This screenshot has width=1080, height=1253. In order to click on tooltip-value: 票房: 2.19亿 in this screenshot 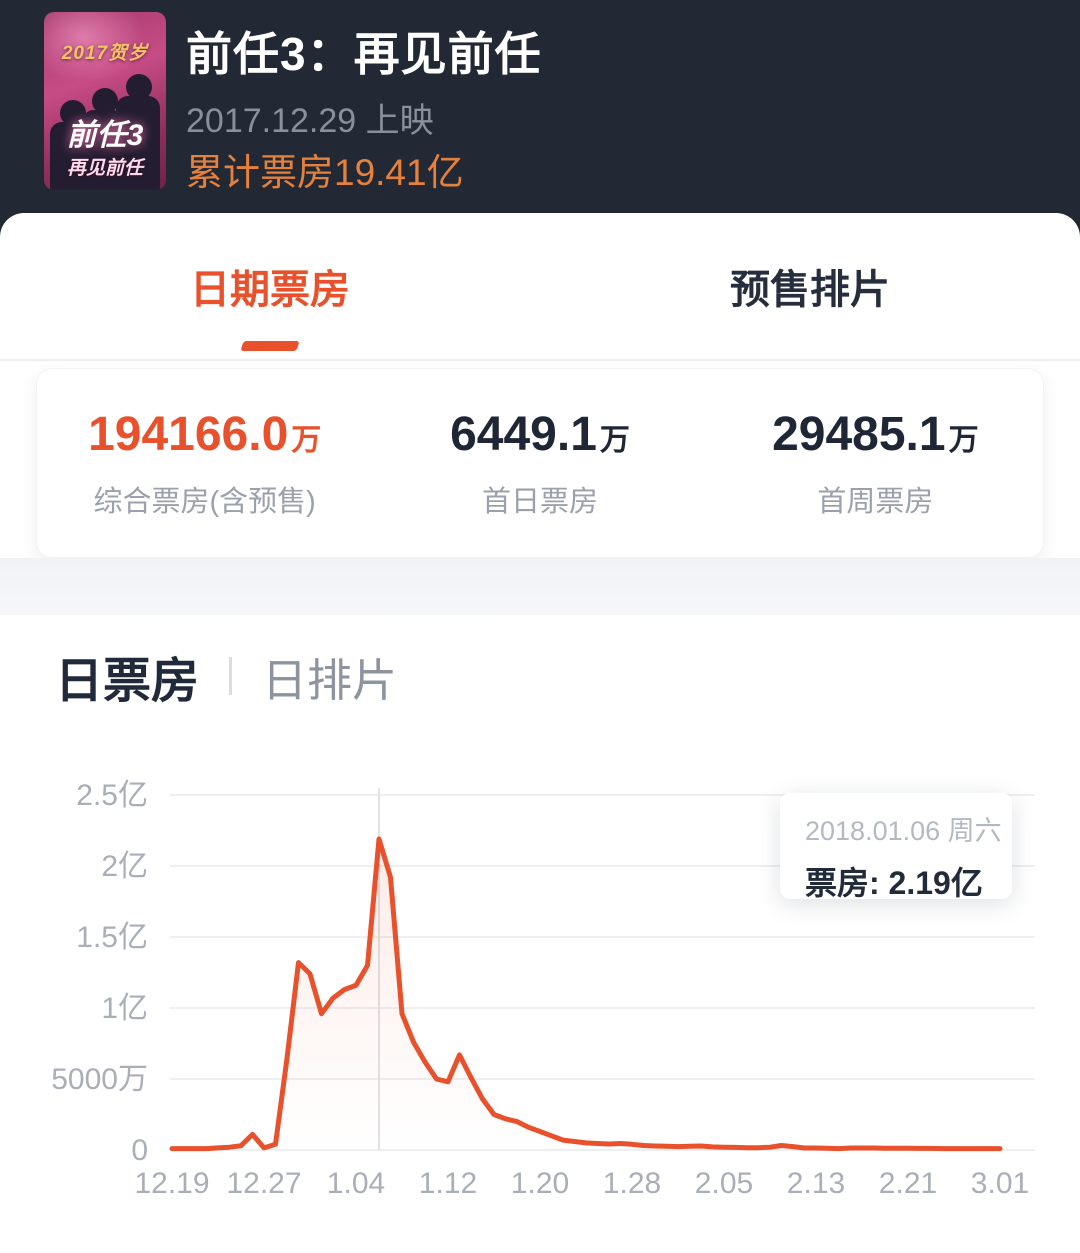, I will do `click(894, 883)`.